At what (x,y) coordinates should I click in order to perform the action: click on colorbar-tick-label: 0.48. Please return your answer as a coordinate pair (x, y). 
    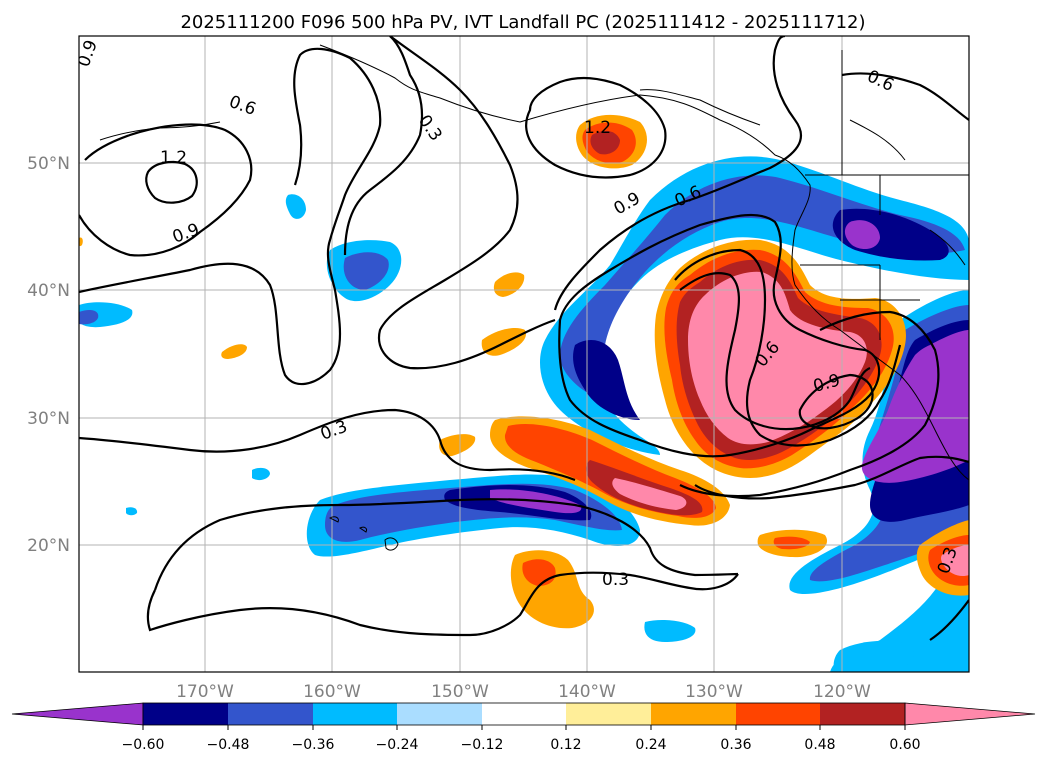
    Looking at the image, I should click on (819, 745).